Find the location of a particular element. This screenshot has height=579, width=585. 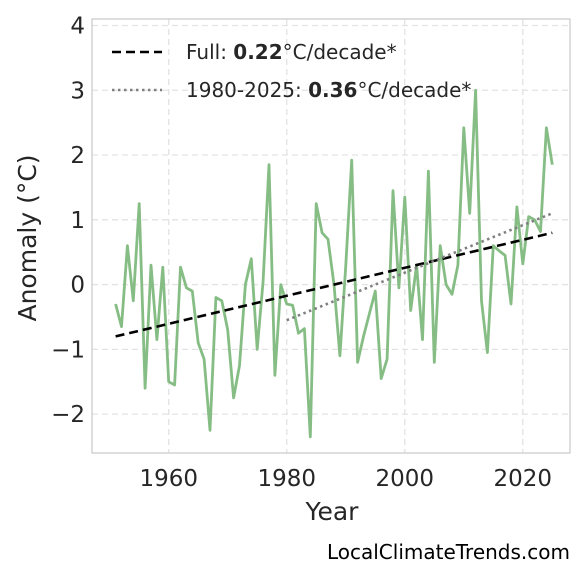

y-tick-label: 0 is located at coordinates (77, 286).